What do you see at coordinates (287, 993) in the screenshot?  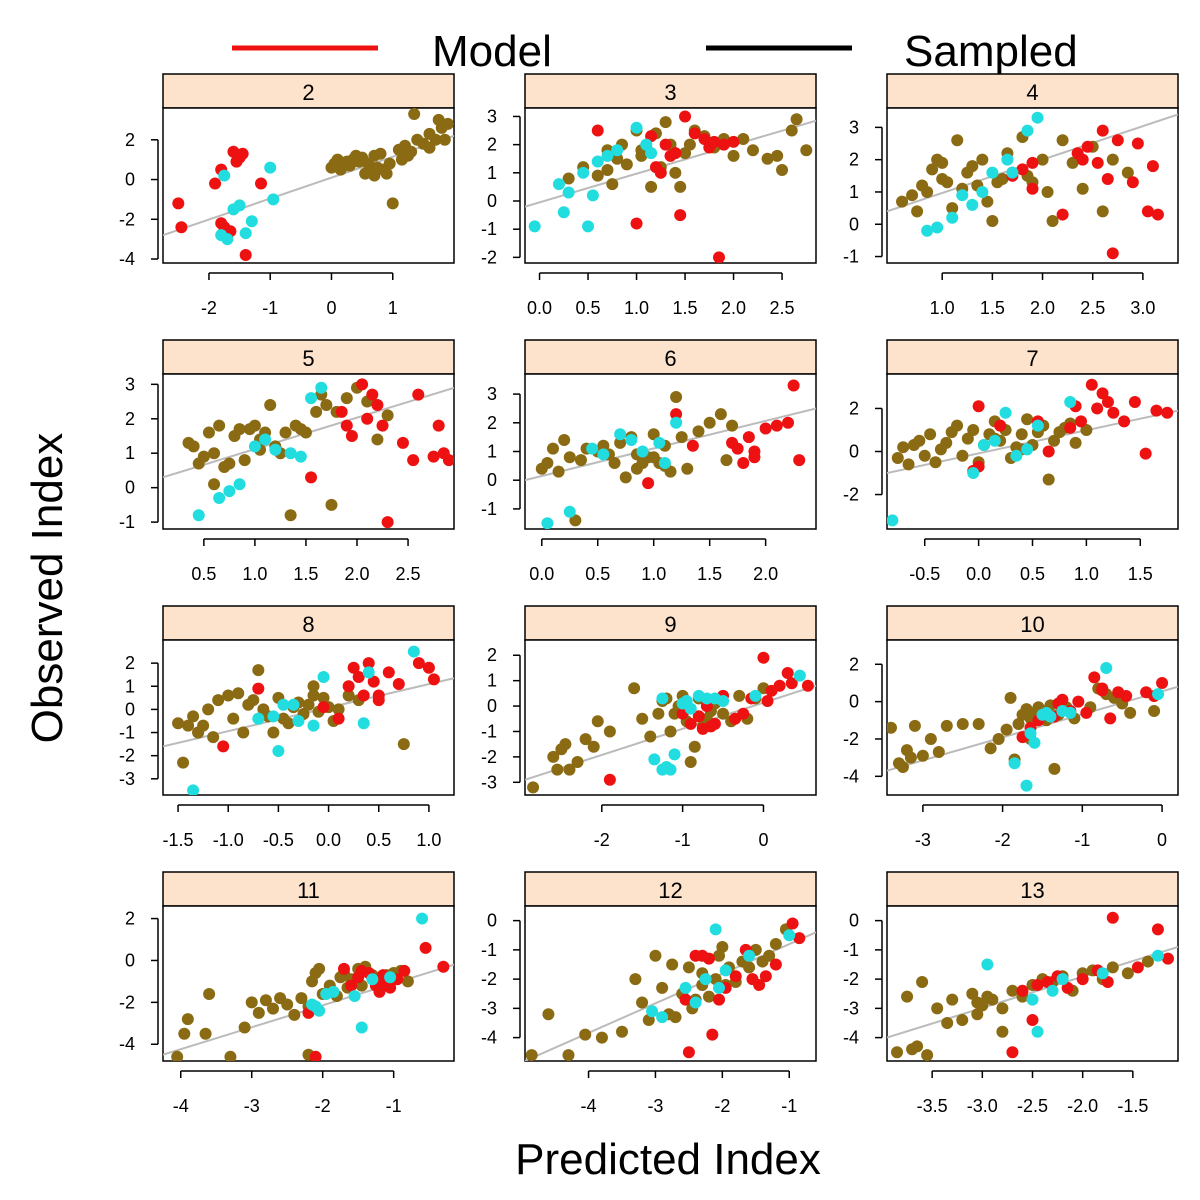 I see `panel-11: 11 -4 -2 0 2 -4 -3 -2 -1` at bounding box center [287, 993].